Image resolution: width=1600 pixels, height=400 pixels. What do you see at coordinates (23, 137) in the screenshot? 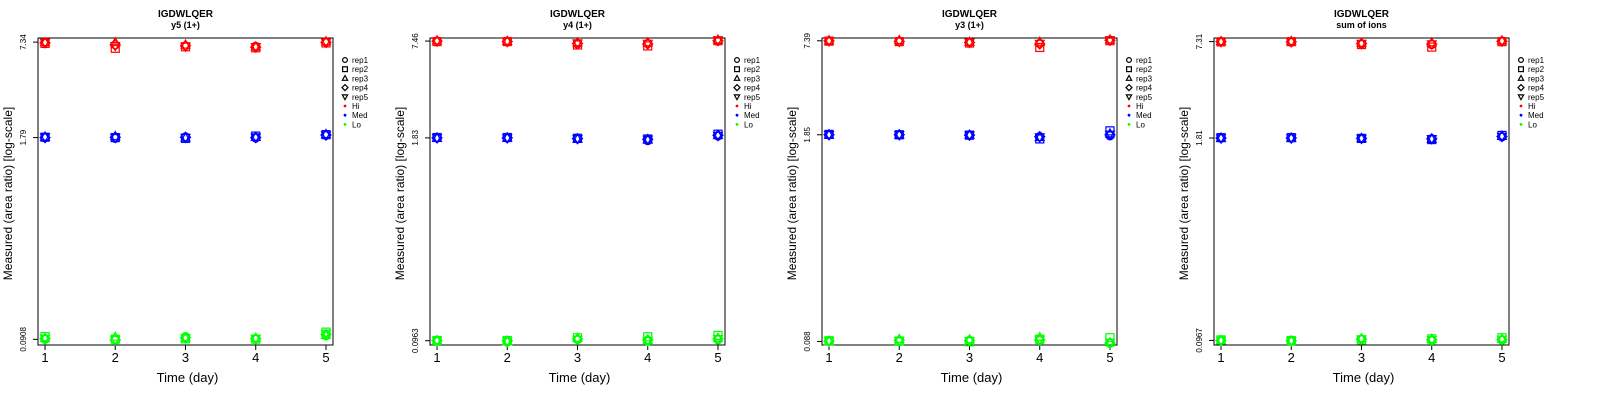
I see `y-tick-label: 1.79` at bounding box center [23, 137].